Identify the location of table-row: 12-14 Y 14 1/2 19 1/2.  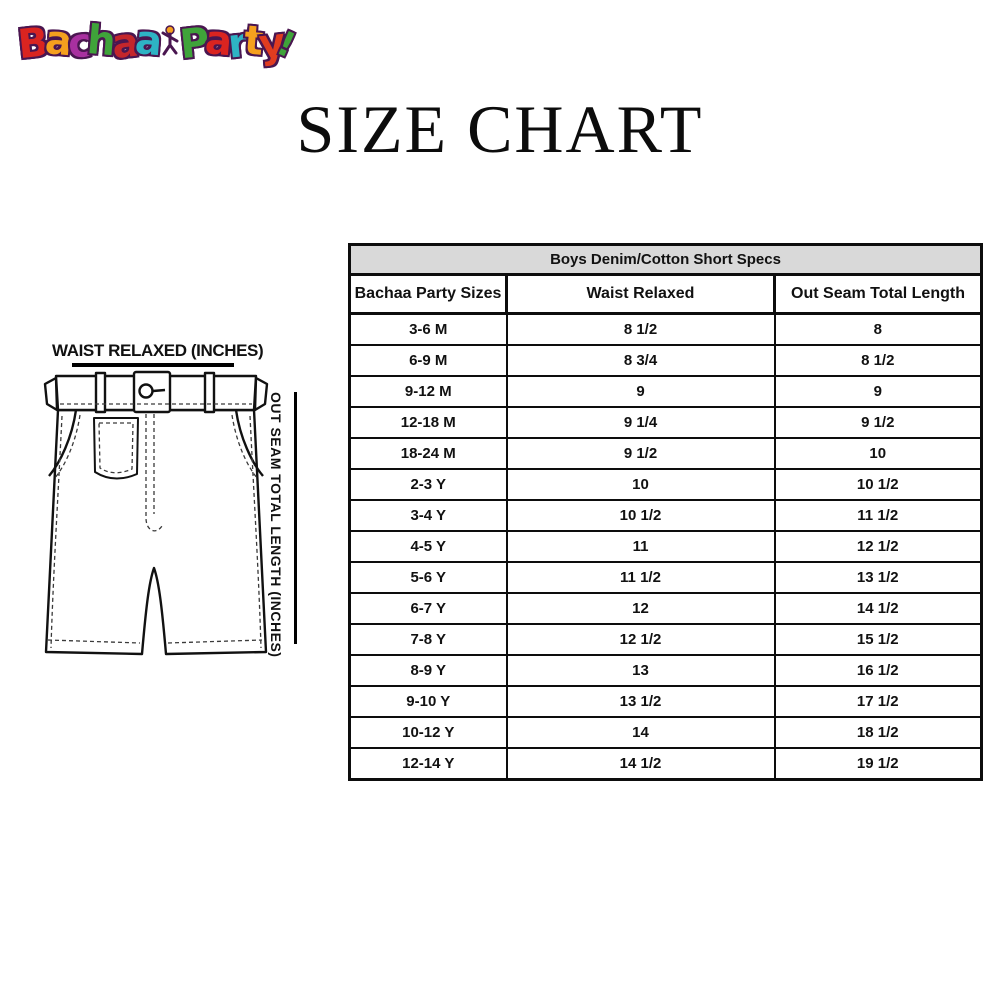
(665, 764).